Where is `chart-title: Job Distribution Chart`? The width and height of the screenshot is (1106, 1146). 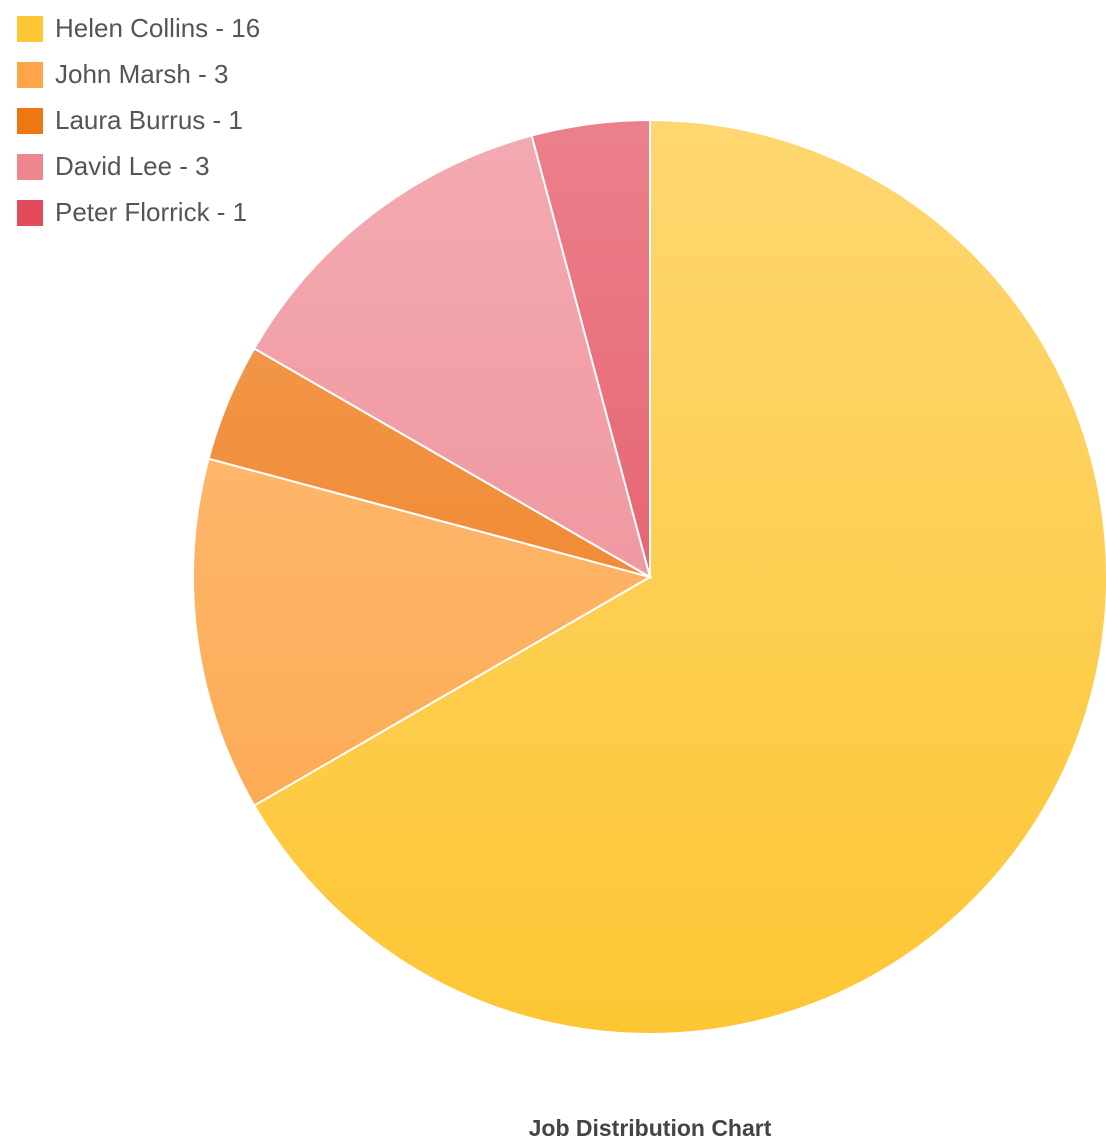 chart-title: Job Distribution Chart is located at coordinates (650, 1128).